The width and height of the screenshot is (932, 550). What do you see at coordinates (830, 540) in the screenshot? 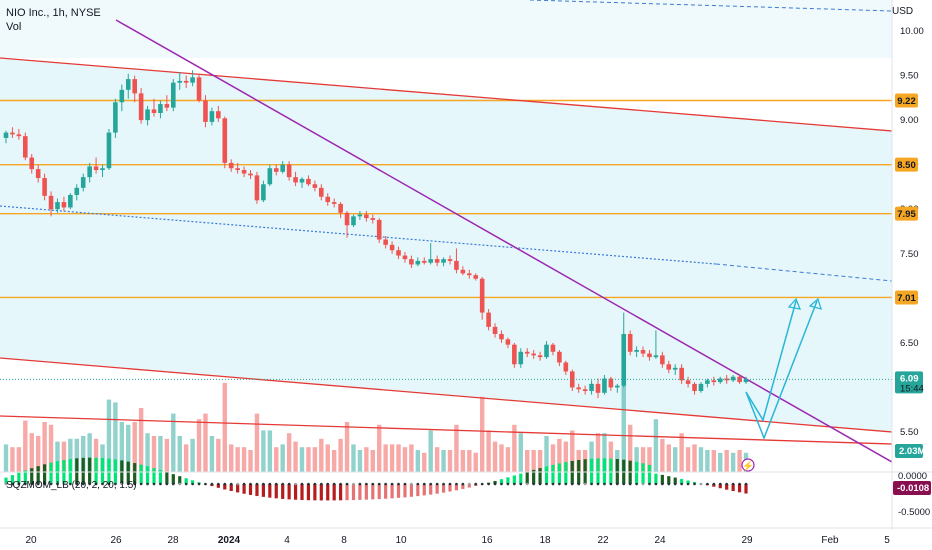
I see `x-axis-label: Feb` at bounding box center [830, 540].